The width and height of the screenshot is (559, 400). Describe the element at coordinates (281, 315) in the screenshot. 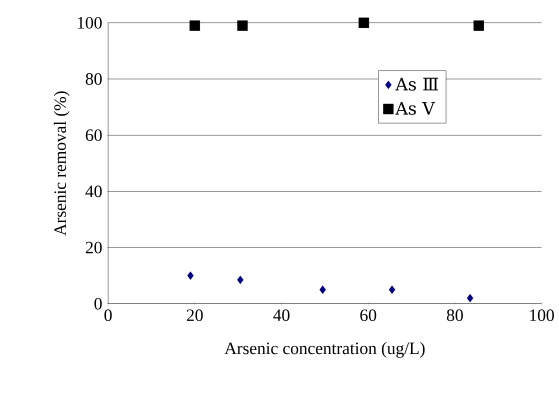

I see `x-tick-label: 40` at that location.